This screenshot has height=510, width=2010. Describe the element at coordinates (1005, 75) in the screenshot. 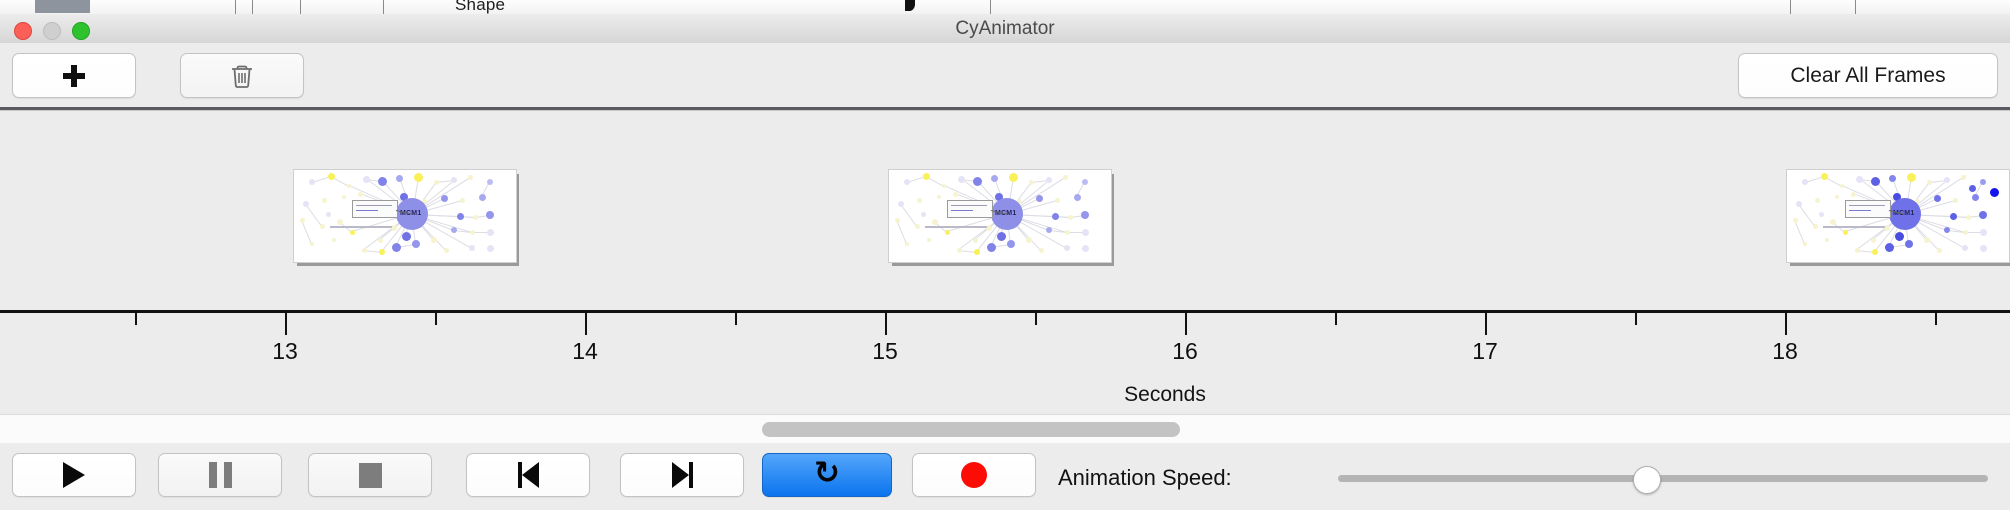

I see `frame-toolbar: Clear All Frames` at that location.